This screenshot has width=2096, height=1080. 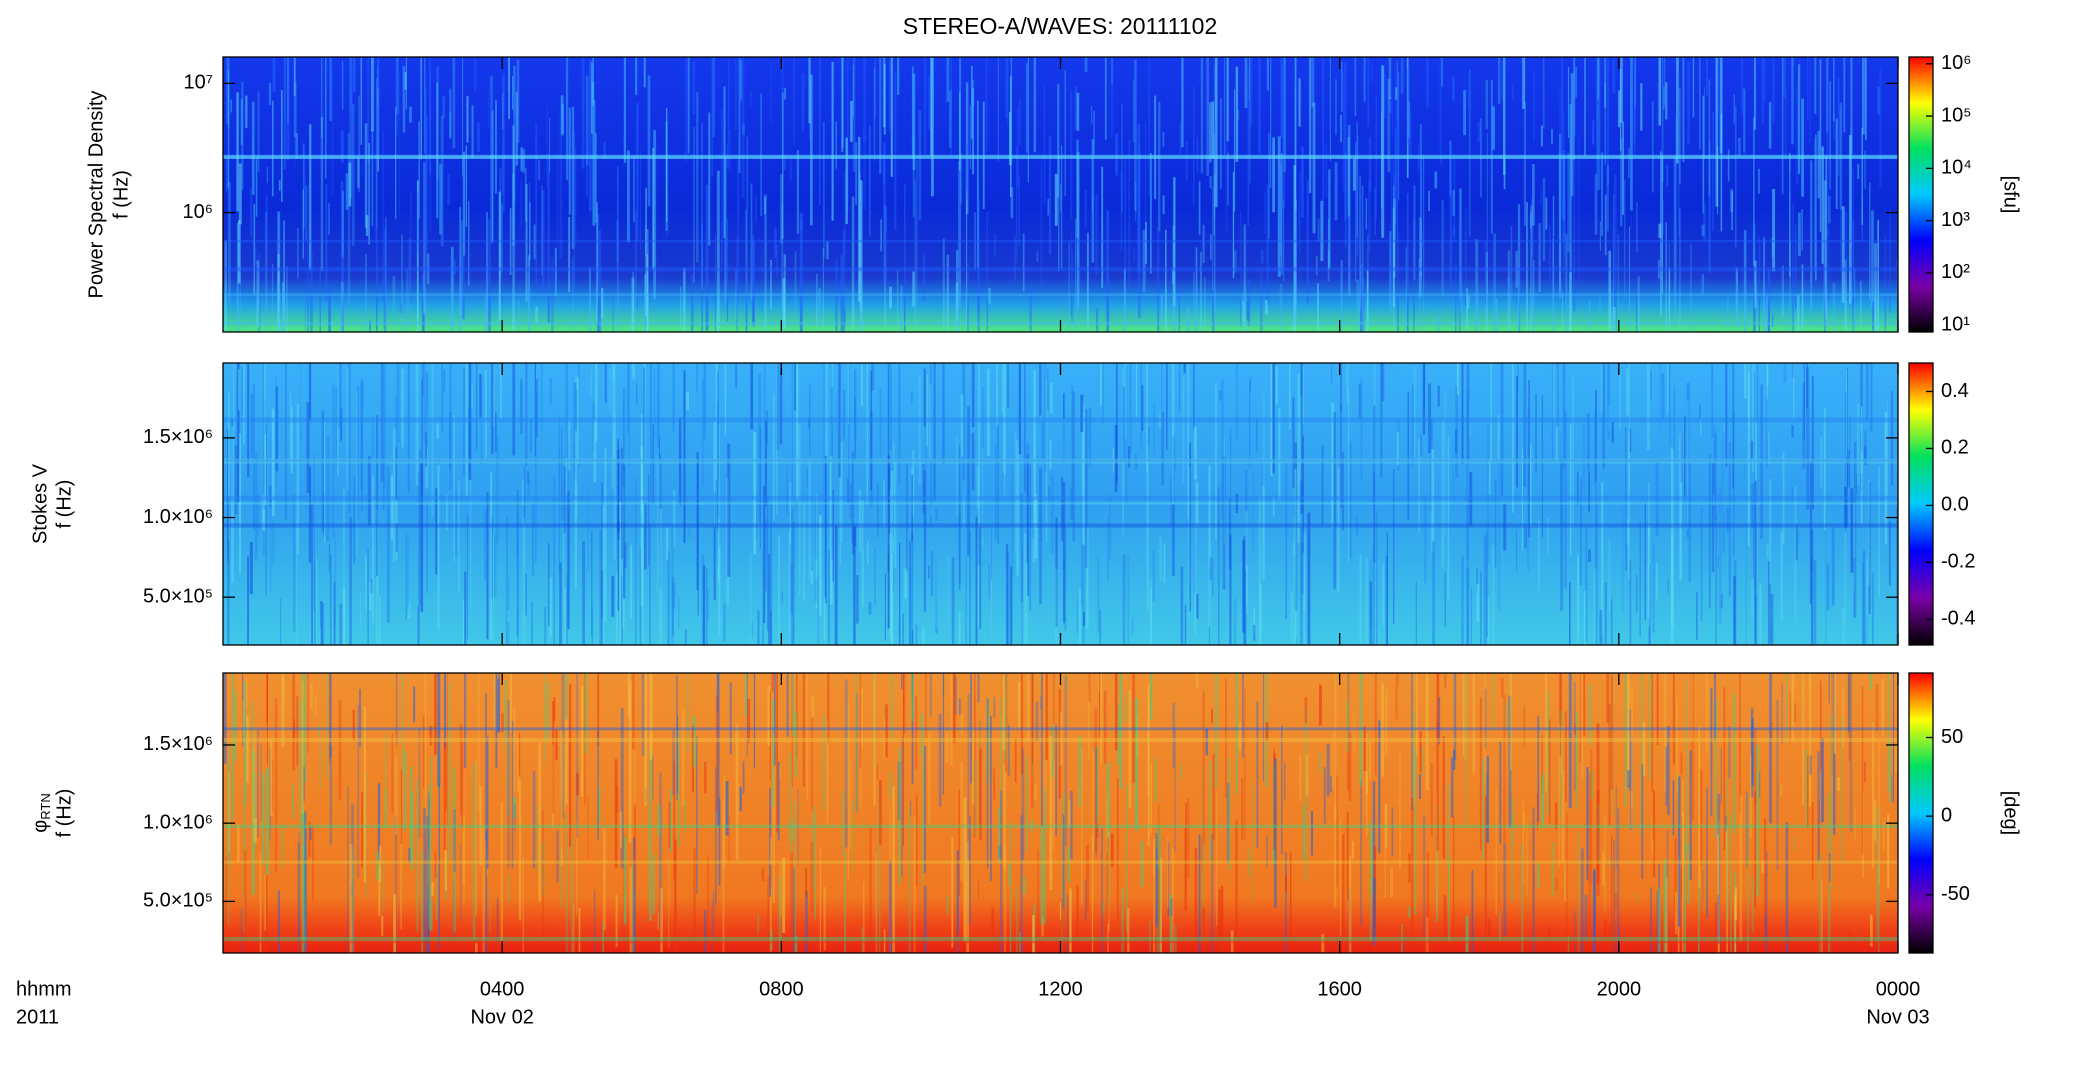 I want to click on y-axis-label-subscript: RTN, so click(x=45, y=806).